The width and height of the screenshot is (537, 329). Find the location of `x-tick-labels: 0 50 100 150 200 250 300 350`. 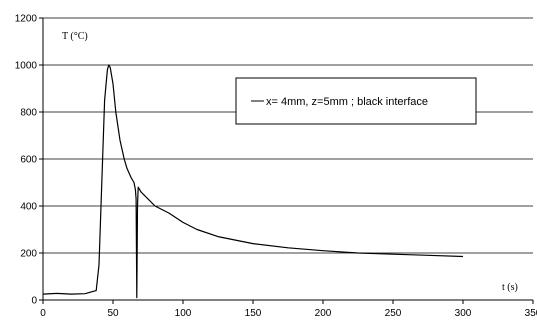

x-tick-labels: 0 50 100 150 200 250 300 350 is located at coordinates (288, 309).